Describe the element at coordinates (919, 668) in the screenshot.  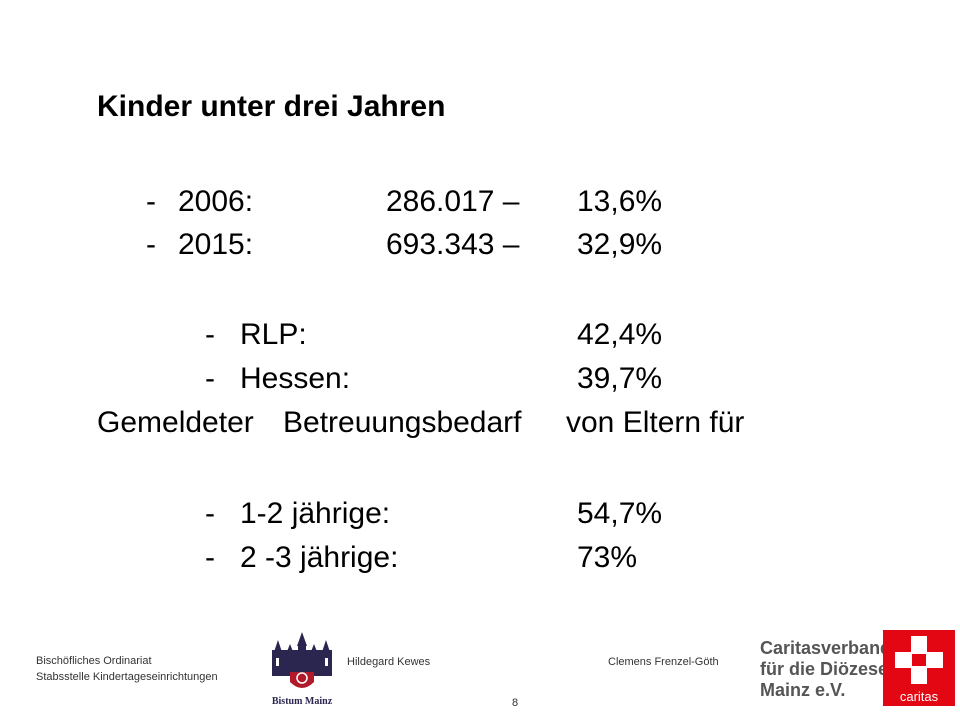
I see `caritas-cross-icon: caritas` at that location.